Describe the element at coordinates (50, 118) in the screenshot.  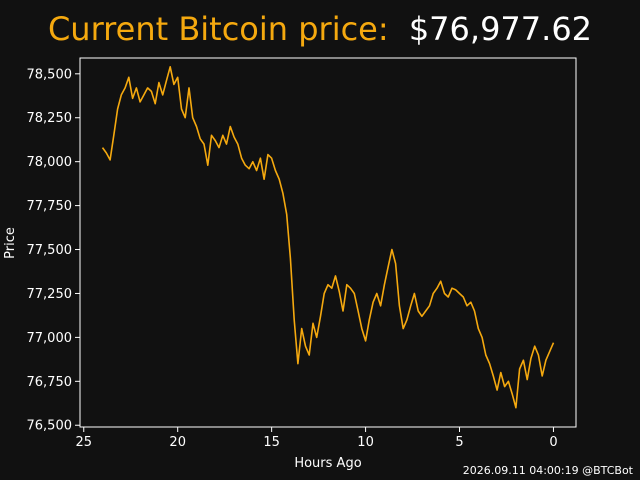
I see `y-tick-label: 78,250` at that location.